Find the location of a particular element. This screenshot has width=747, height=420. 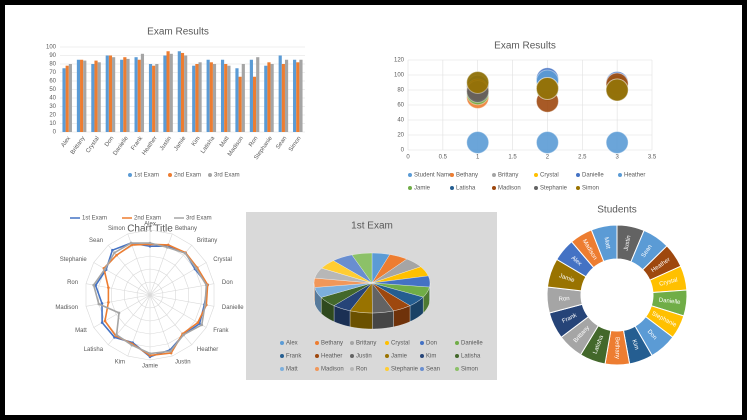

legend-label: 1st Exam is located at coordinates (94, 219).